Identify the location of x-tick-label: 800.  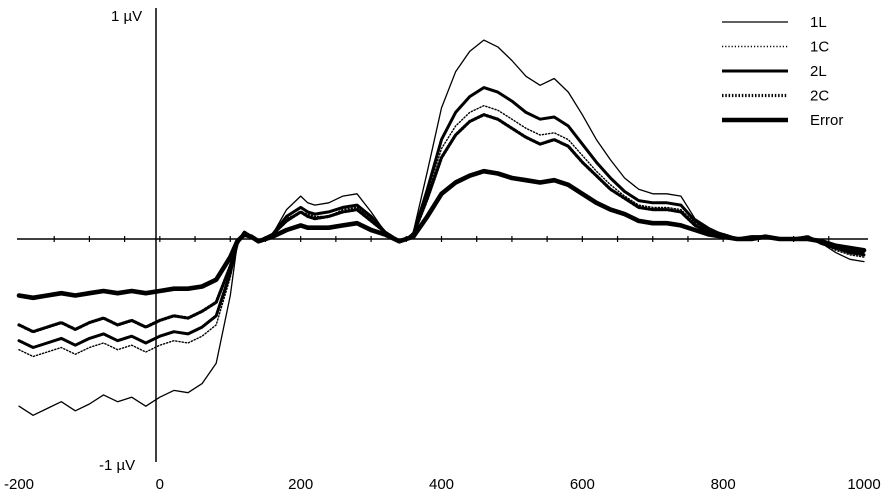
(723, 484).